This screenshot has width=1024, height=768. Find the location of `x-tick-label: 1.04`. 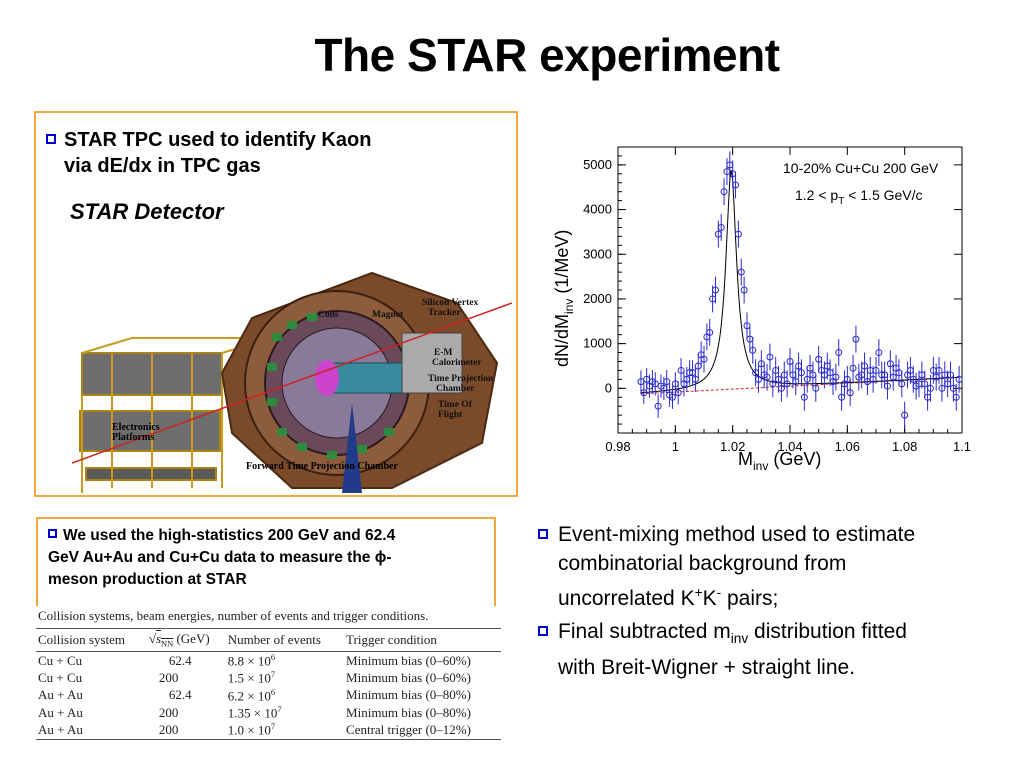

x-tick-label: 1.04 is located at coordinates (789, 446).